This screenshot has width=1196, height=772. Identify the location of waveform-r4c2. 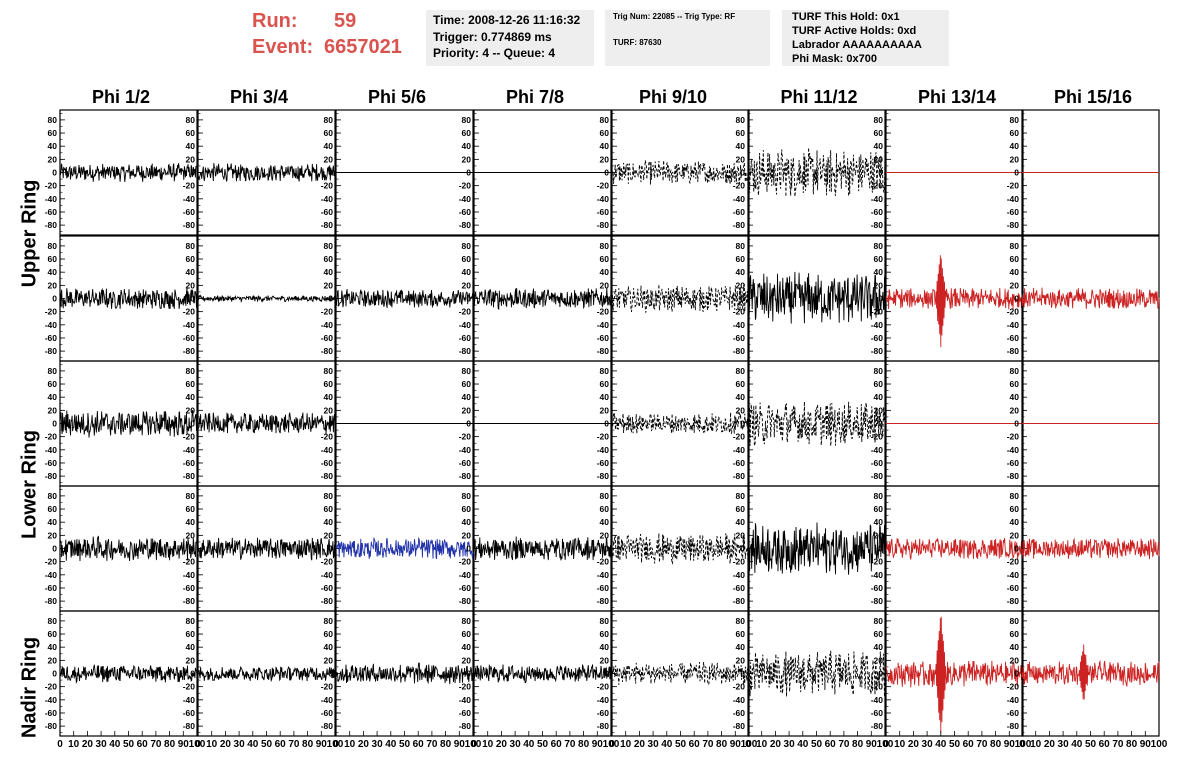
(266, 549).